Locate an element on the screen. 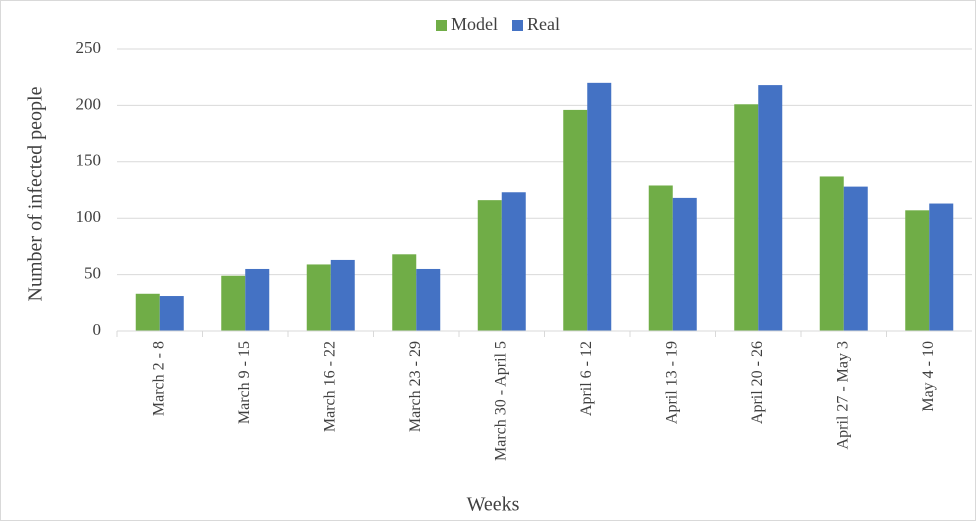 The image size is (976, 521). y-tick-label: 200 is located at coordinates (89, 103).